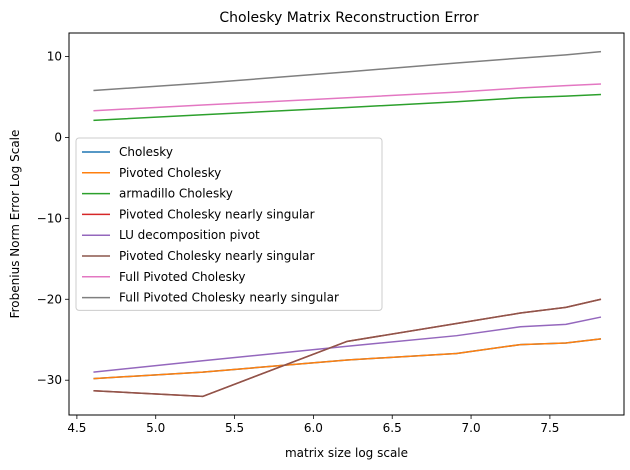 The image size is (630, 470). I want to click on x-tick-label: 6.5, so click(392, 428).